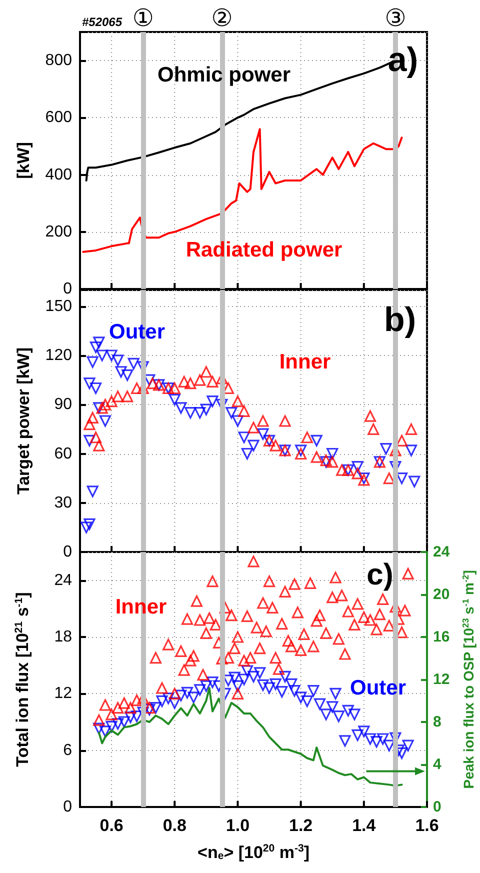 The height and width of the screenshot is (873, 480). What do you see at coordinates (58, 306) in the screenshot?
I see `y-tick-label: 150` at bounding box center [58, 306].